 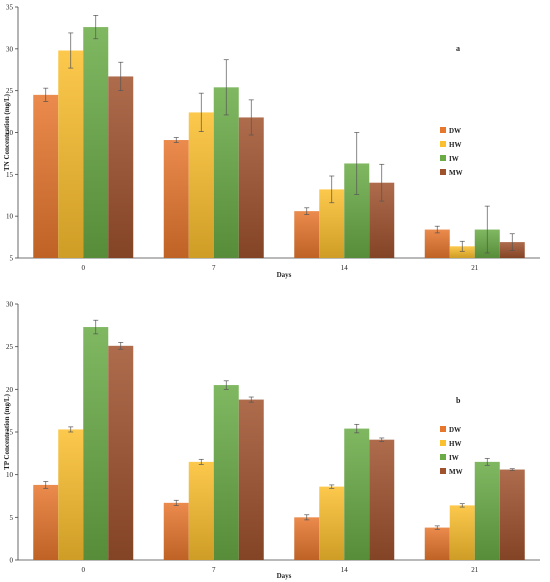 I want to click on y-tick-labels-tn: 5 10 15 20 25 30 35, so click(x=12, y=133).